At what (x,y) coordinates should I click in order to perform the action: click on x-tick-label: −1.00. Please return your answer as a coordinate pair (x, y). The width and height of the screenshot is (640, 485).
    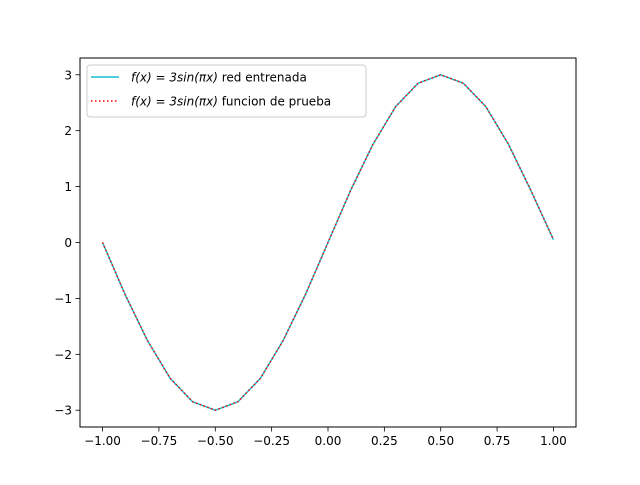
    Looking at the image, I should click on (102, 441).